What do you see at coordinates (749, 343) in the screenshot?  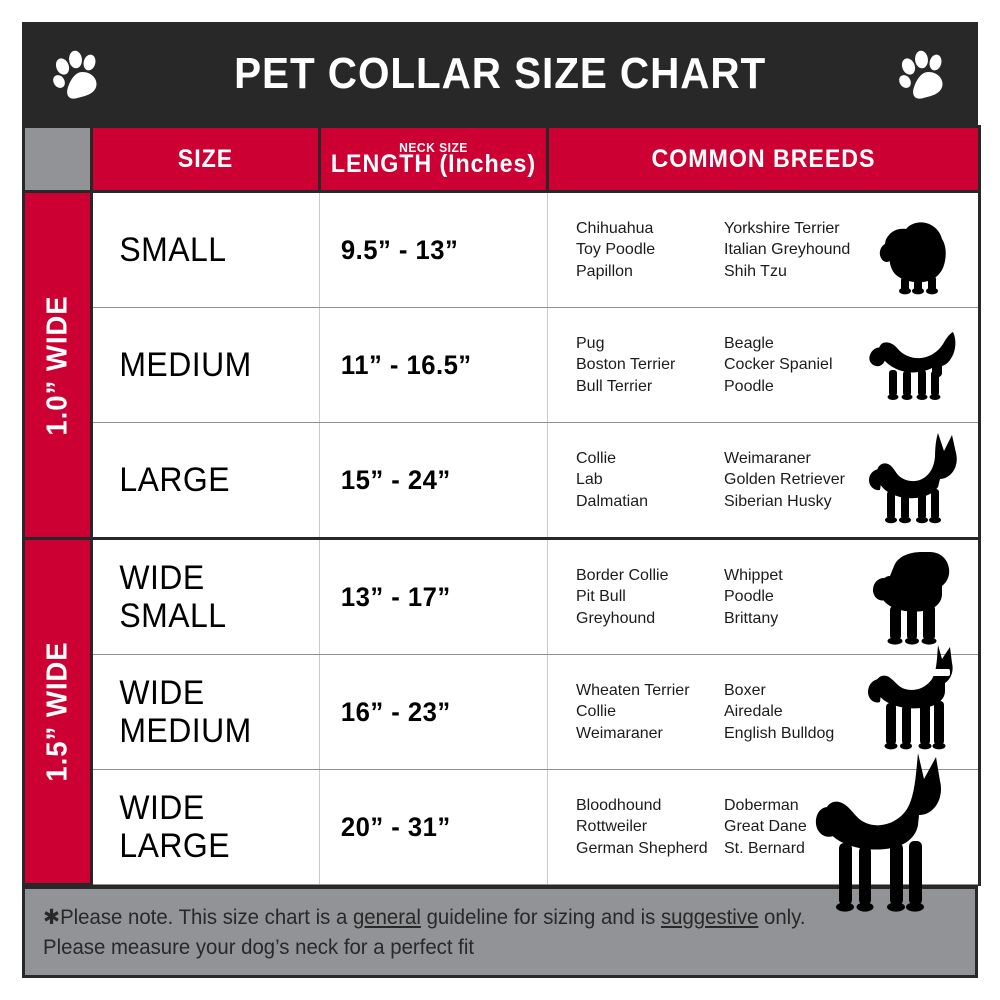 I see `breed-item: Beagle` at bounding box center [749, 343].